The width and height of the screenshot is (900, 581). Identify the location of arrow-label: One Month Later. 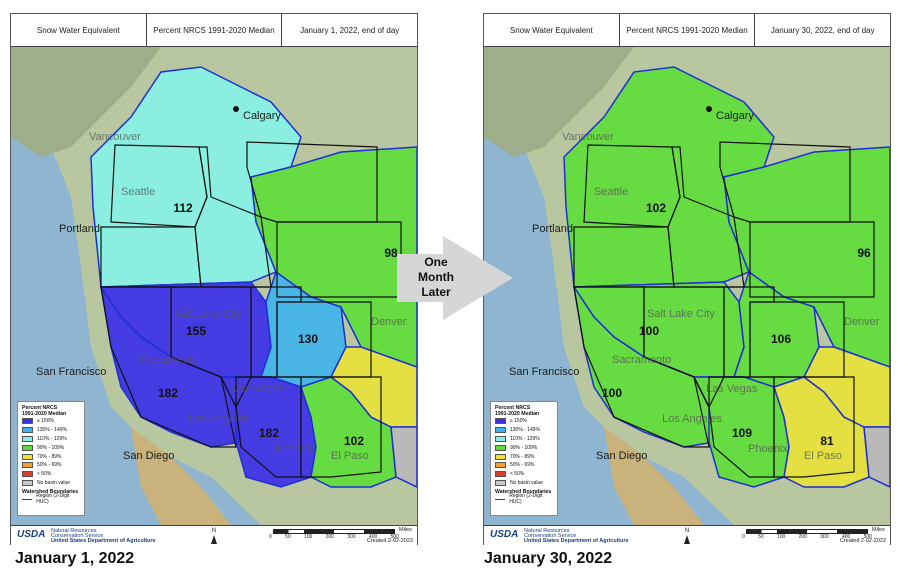
(436, 277).